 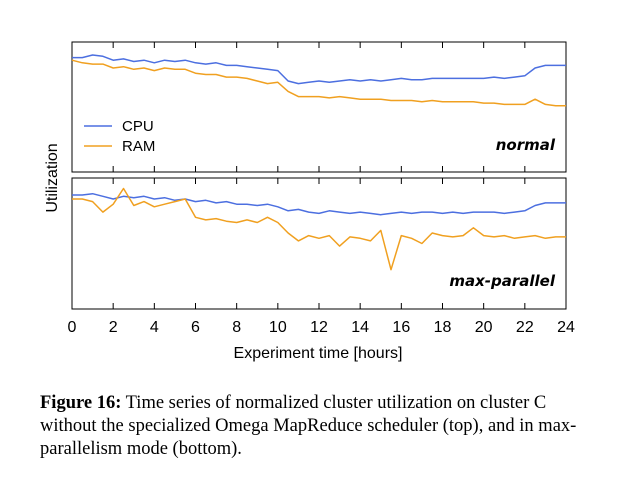 I want to click on x-tick-label: 18, so click(x=443, y=327).